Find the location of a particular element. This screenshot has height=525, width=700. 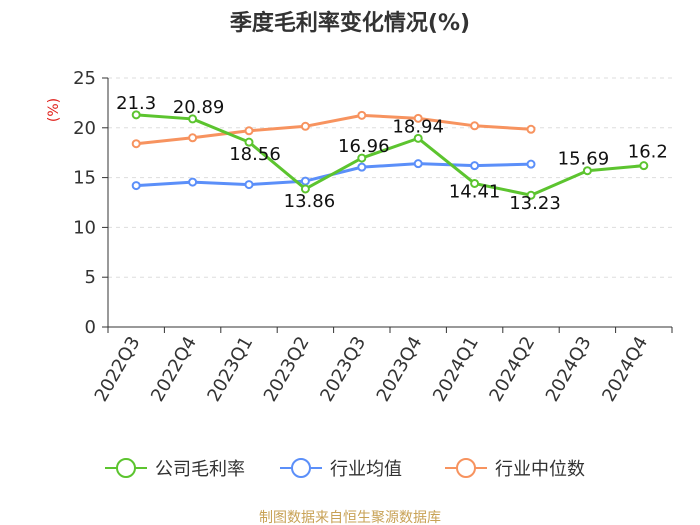

data-label: 13.86 is located at coordinates (310, 201).